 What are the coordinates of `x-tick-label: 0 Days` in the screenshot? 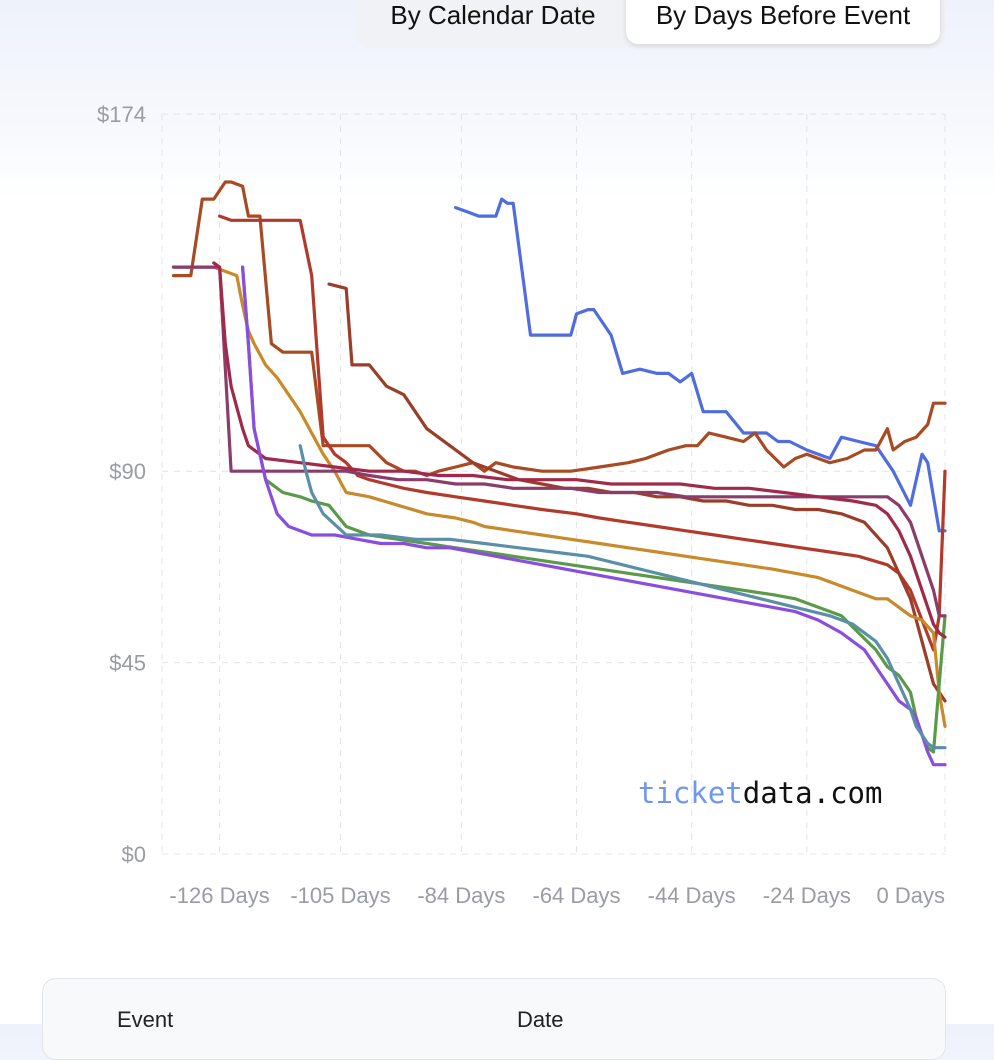 It's located at (911, 895).